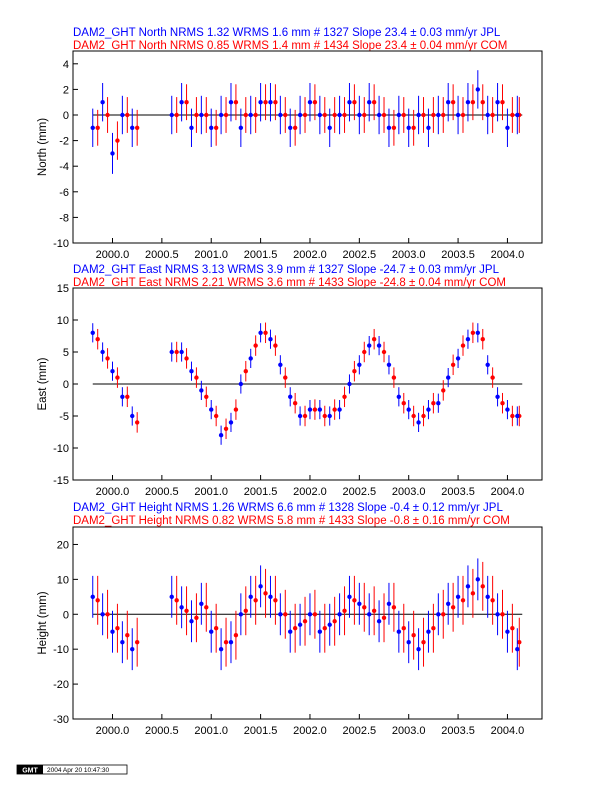 Image resolution: width=612 pixels, height=797 pixels. What do you see at coordinates (66, 615) in the screenshot?
I see `height-y-tick-label: 0` at bounding box center [66, 615].